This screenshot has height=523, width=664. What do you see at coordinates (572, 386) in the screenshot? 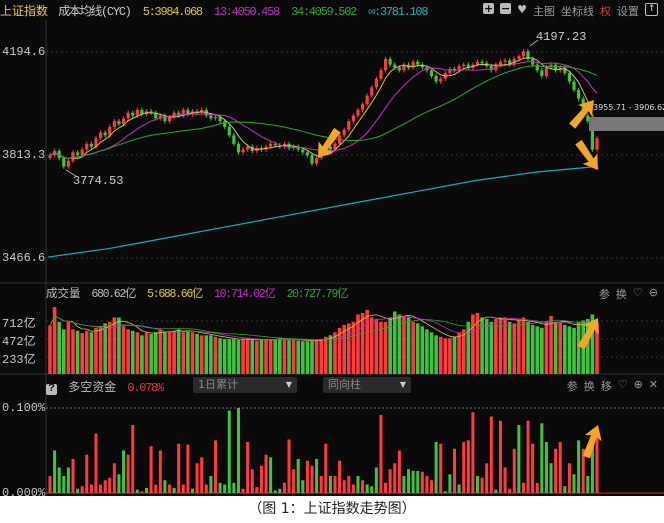
I see `fund-param-button: 参` at bounding box center [572, 386].